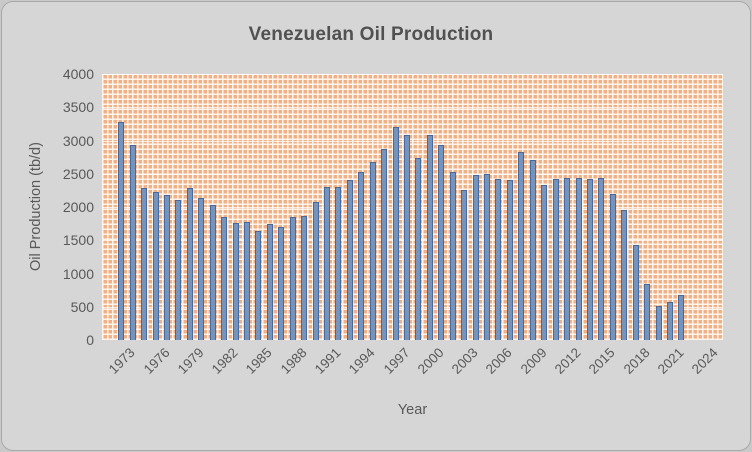 This screenshot has width=752, height=452. I want to click on bar-2007, so click(509, 259).